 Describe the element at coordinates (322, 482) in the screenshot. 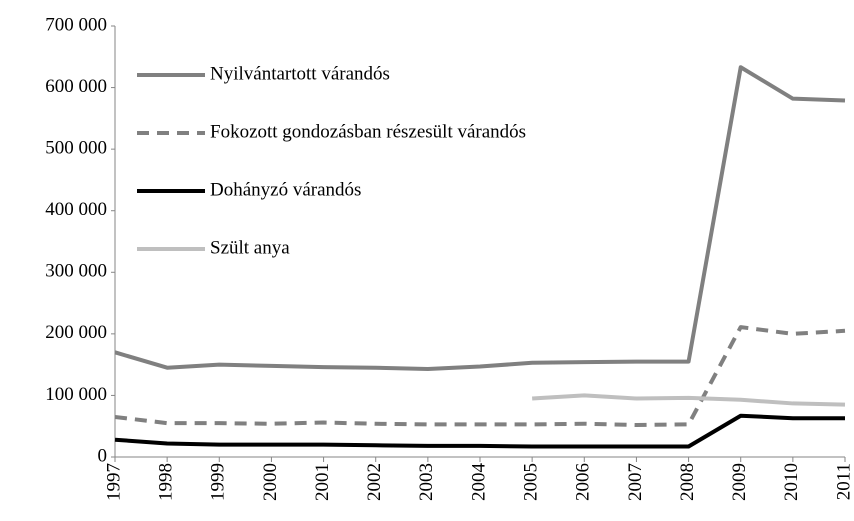

I see `x-tick-label: 2001` at that location.